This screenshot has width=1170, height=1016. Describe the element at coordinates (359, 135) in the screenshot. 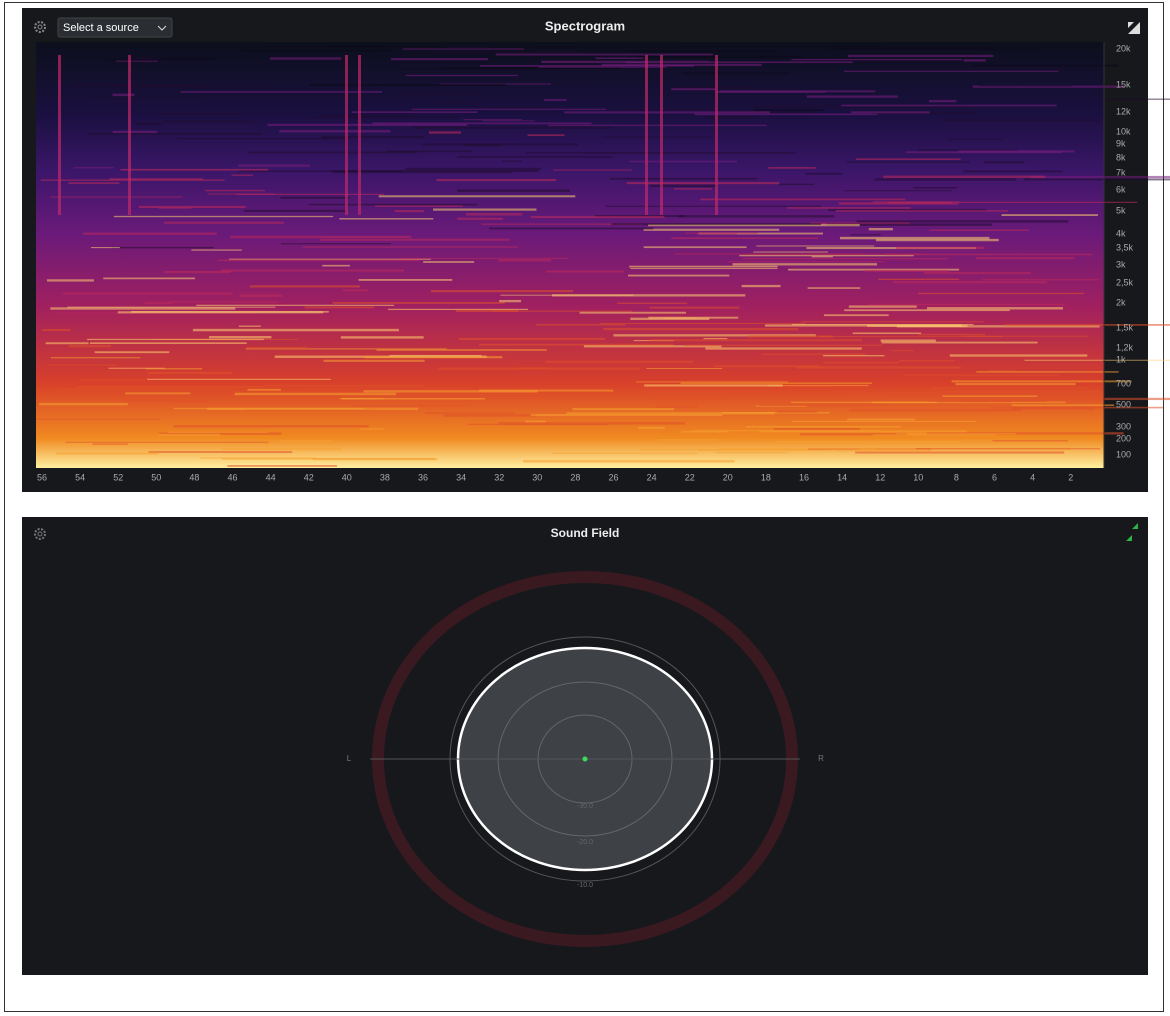

I see `texture-burst` at that location.